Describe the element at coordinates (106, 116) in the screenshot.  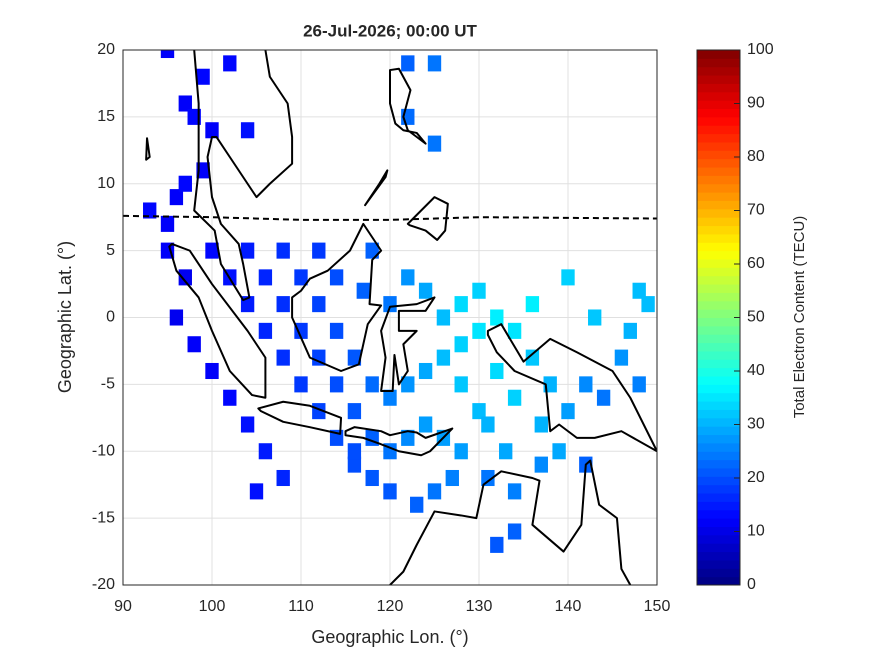
I see `y-tick-label: 15` at that location.